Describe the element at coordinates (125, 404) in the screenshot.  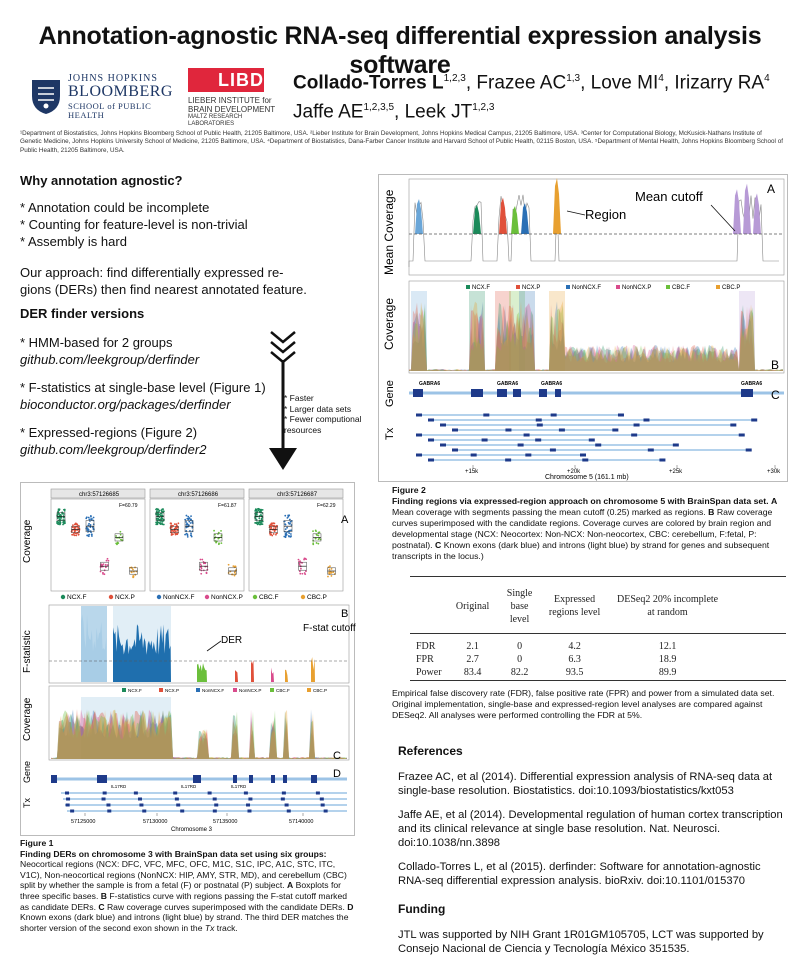
I see `version-2-link: bioconductor.org/packages/derfinder` at that location.